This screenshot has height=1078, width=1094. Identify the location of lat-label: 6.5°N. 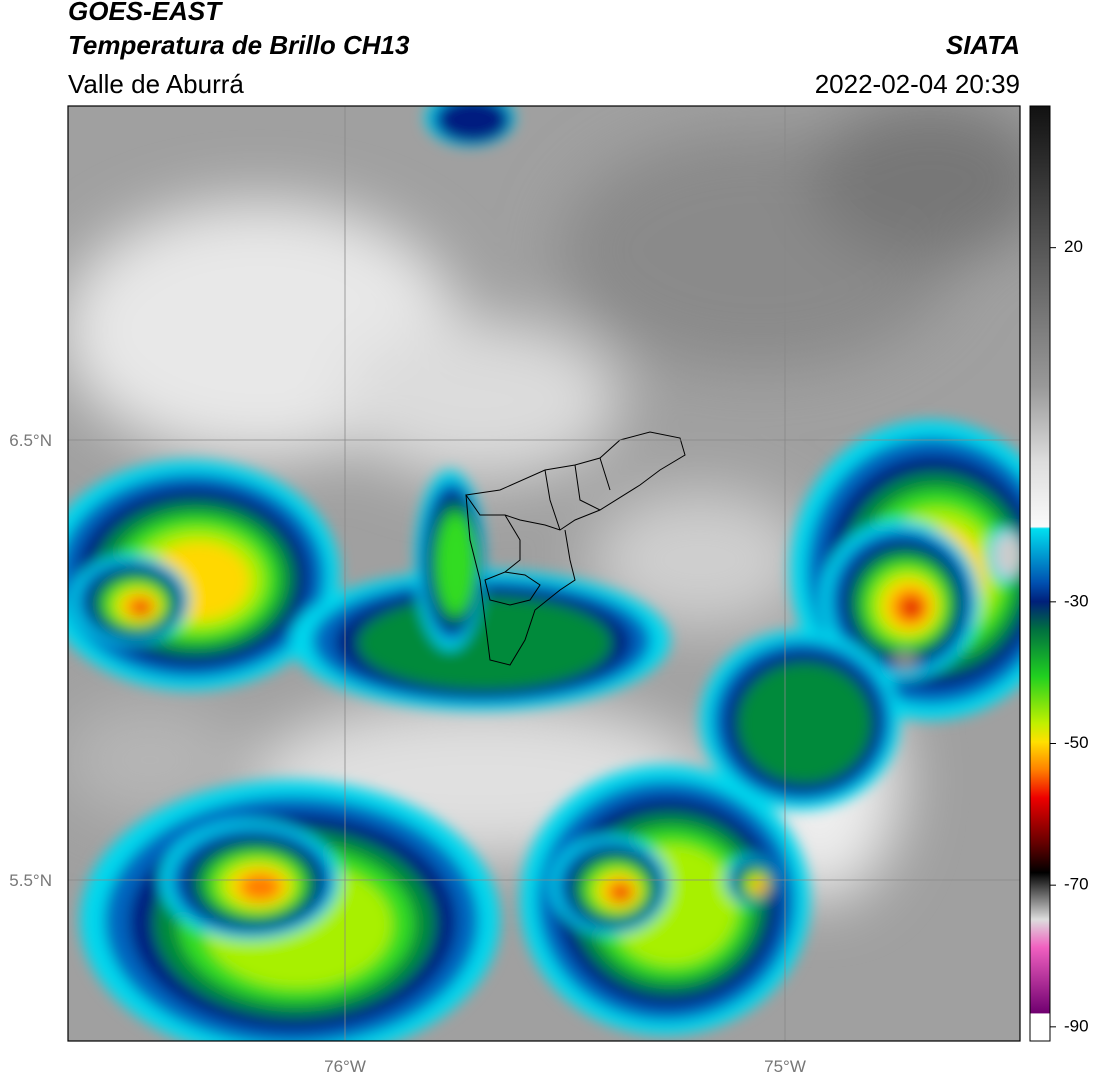
(30, 440).